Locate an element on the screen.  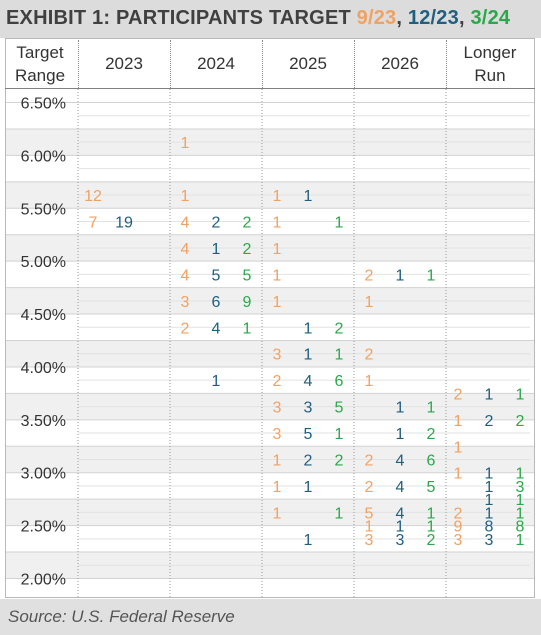
title-text: EXHIBIT 1: PARTICIPANTS TARGET is located at coordinates (181, 18).